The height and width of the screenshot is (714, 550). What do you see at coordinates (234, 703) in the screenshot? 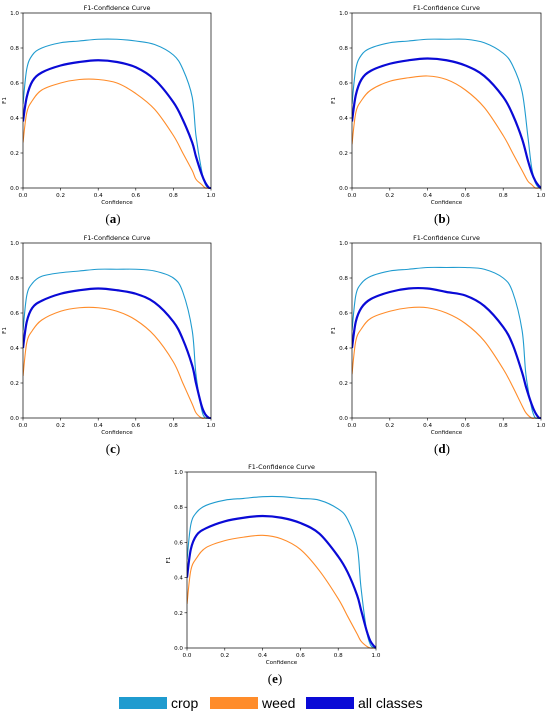
I see `legend-swatch-weed` at bounding box center [234, 703].